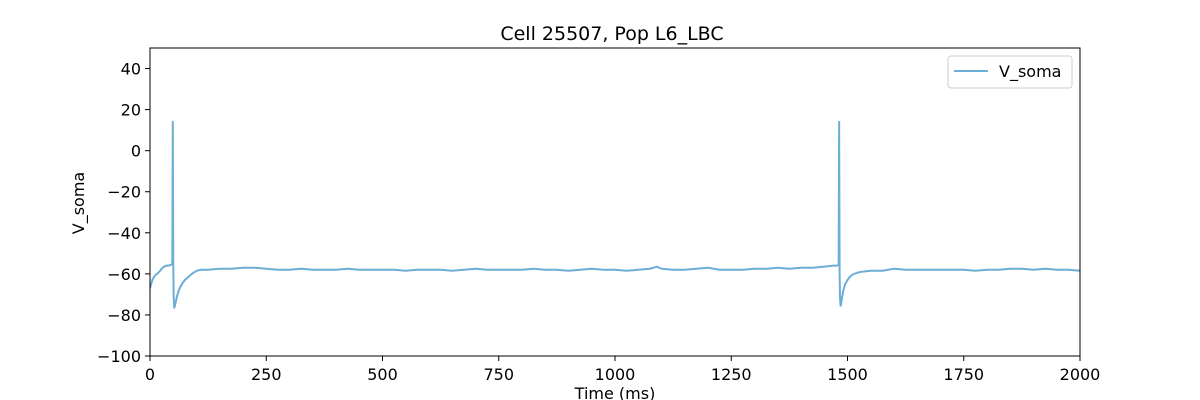 The image size is (1200, 400). I want to click on x-tick-label: 0, so click(150, 374).